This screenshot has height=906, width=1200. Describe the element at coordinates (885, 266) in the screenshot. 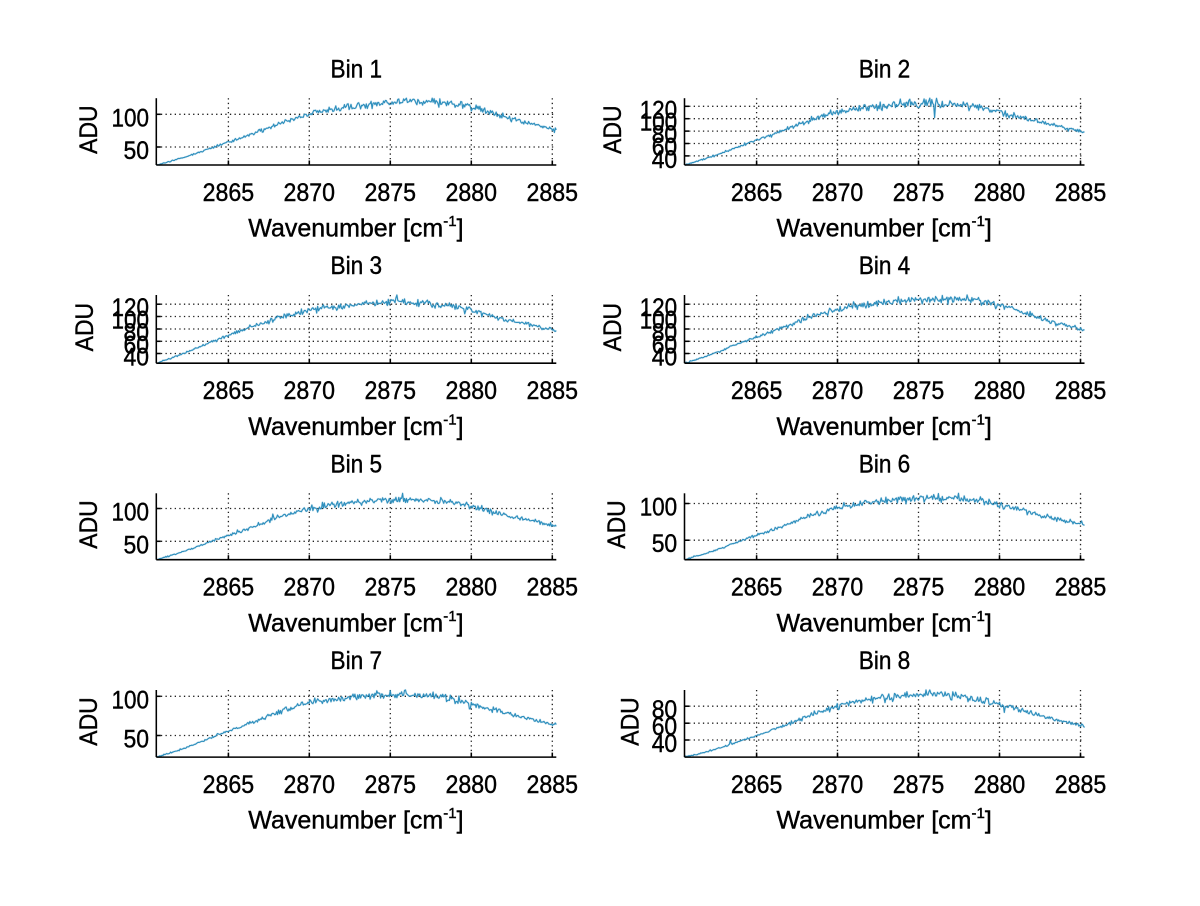

I see `svg-text: Bin 4` at that location.